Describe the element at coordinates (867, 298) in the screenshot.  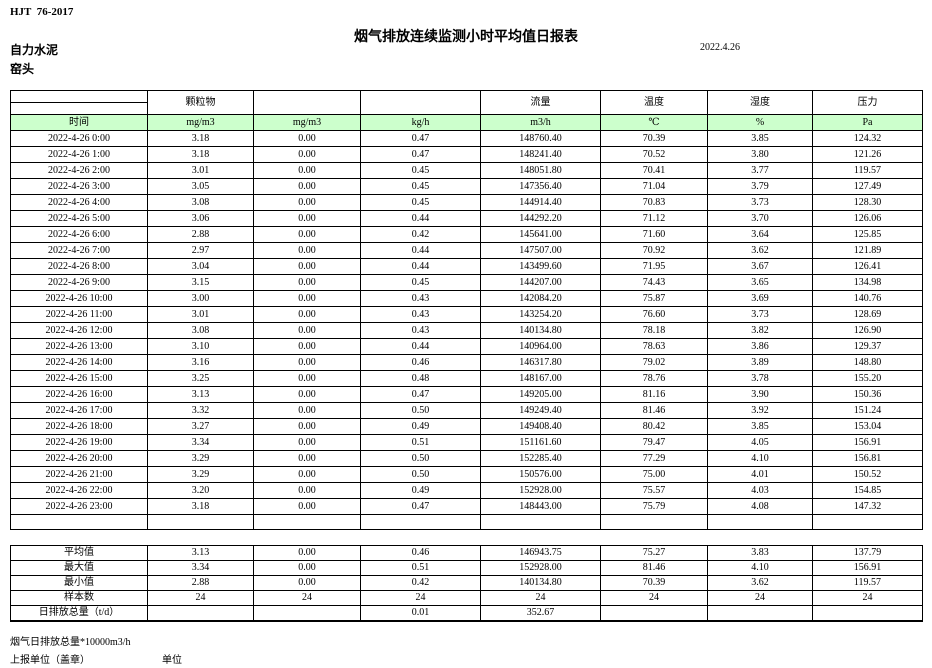
I see `value-cell: 140.76` at that location.